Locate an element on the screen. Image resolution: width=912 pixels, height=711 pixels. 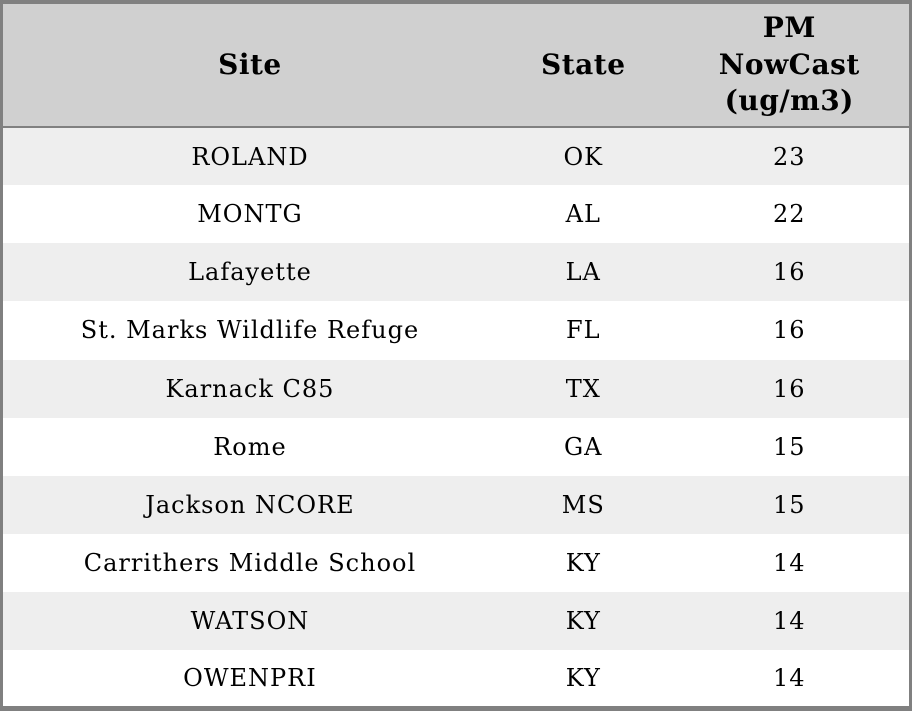
table-row: Rome GA 15 is located at coordinates (456, 446).